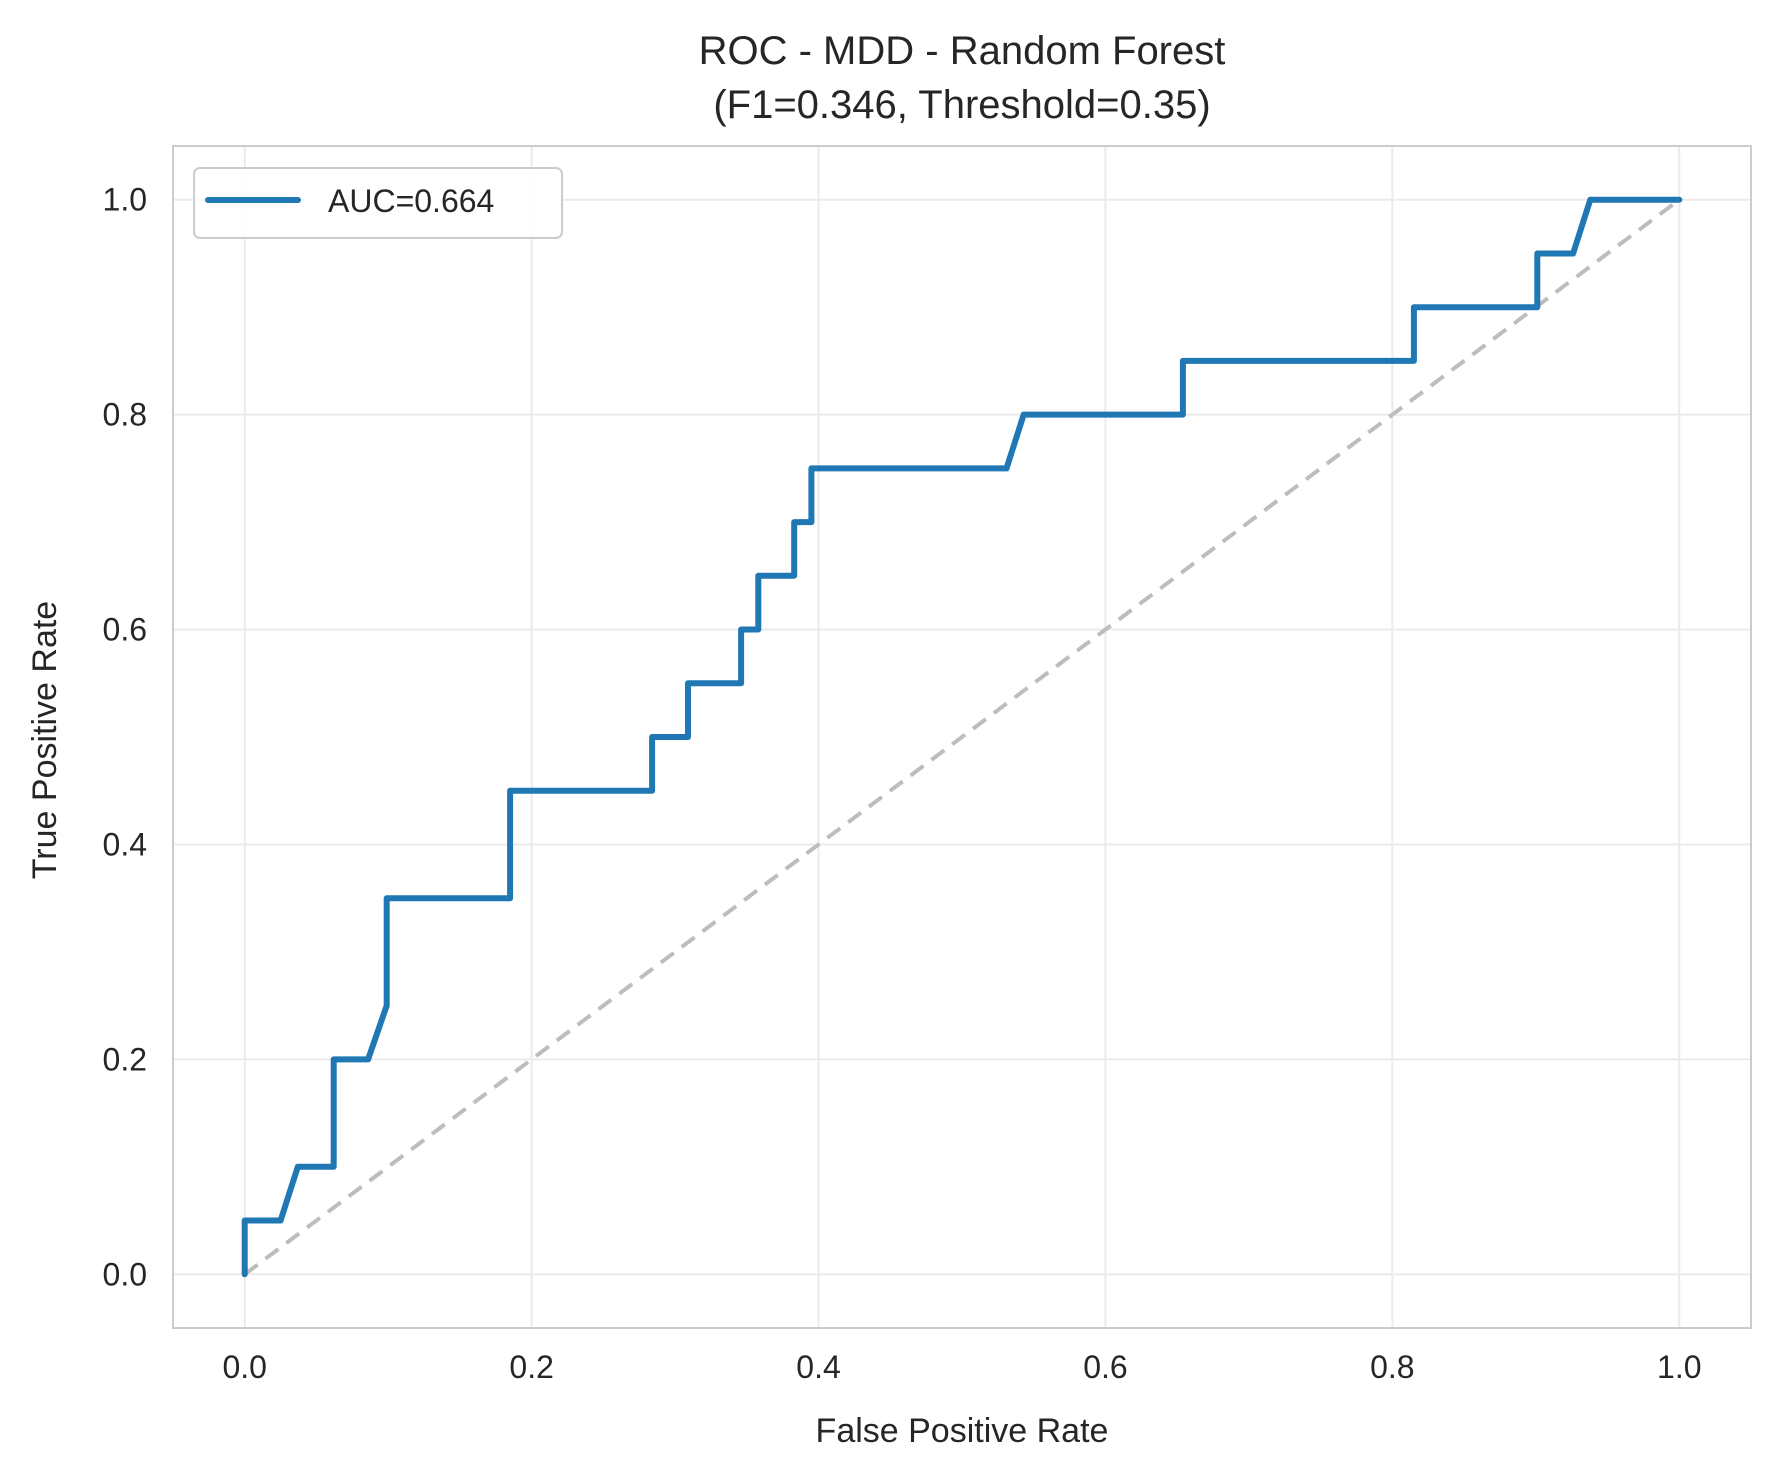 The height and width of the screenshot is (1476, 1771). Describe the element at coordinates (962, 1431) in the screenshot. I see `x-axis-label: False Positive Rate` at that location.